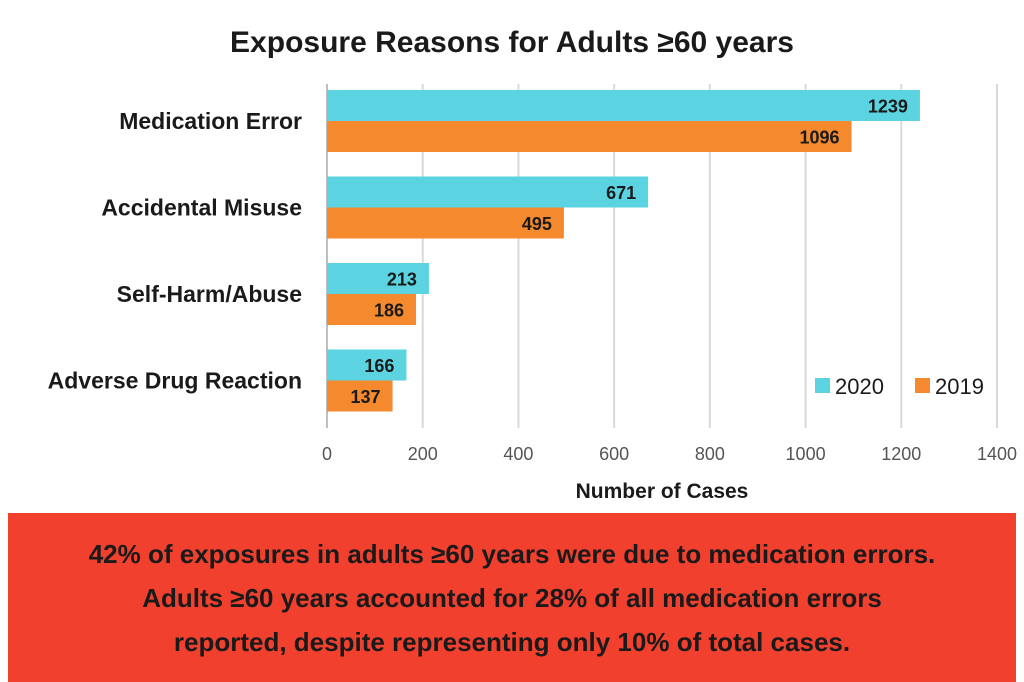  Describe the element at coordinates (366, 397) in the screenshot. I see `data-label-2019-3: 137` at that location.